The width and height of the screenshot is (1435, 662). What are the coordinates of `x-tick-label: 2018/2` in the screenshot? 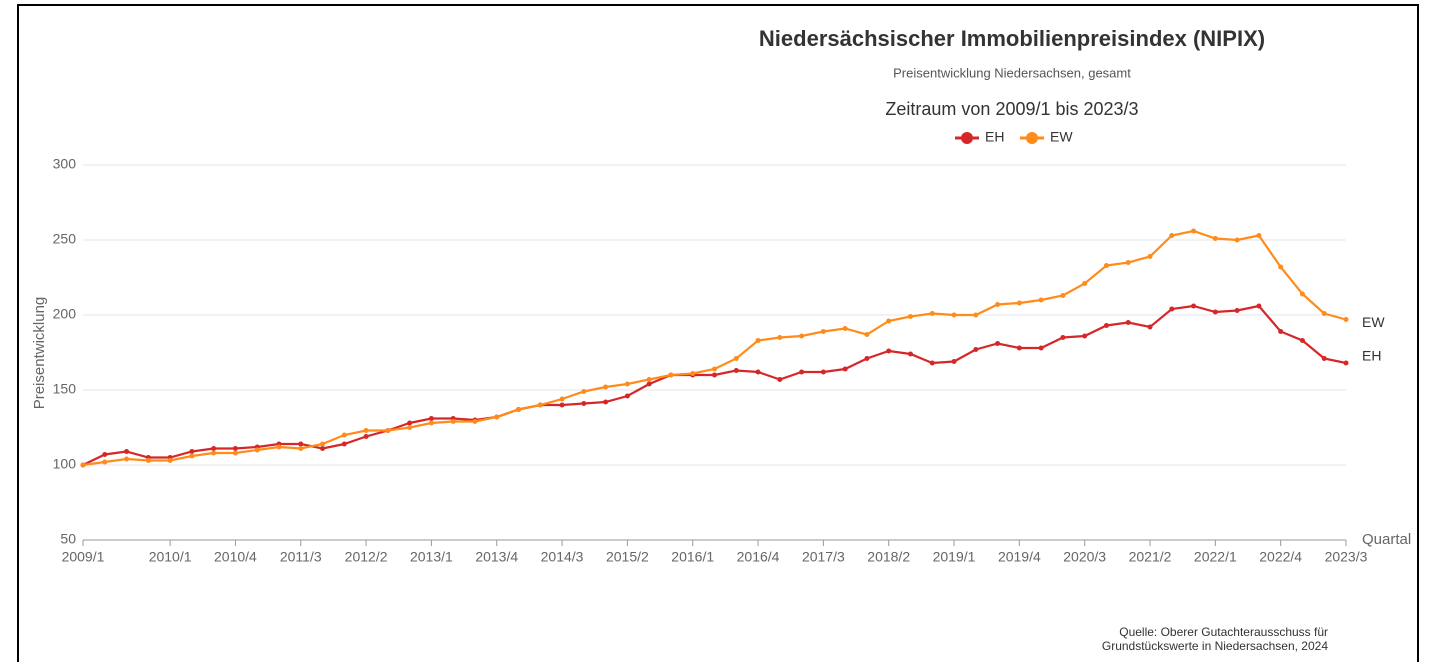 It's located at (888, 557).